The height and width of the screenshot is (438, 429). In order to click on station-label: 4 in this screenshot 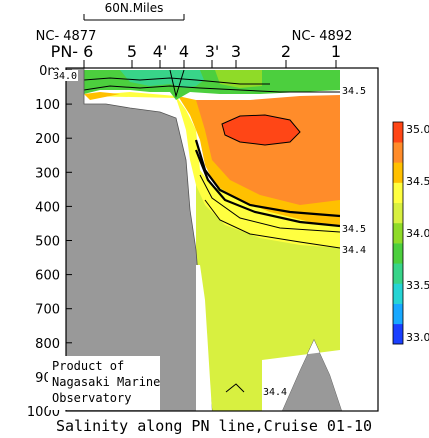, I will do `click(184, 51)`.